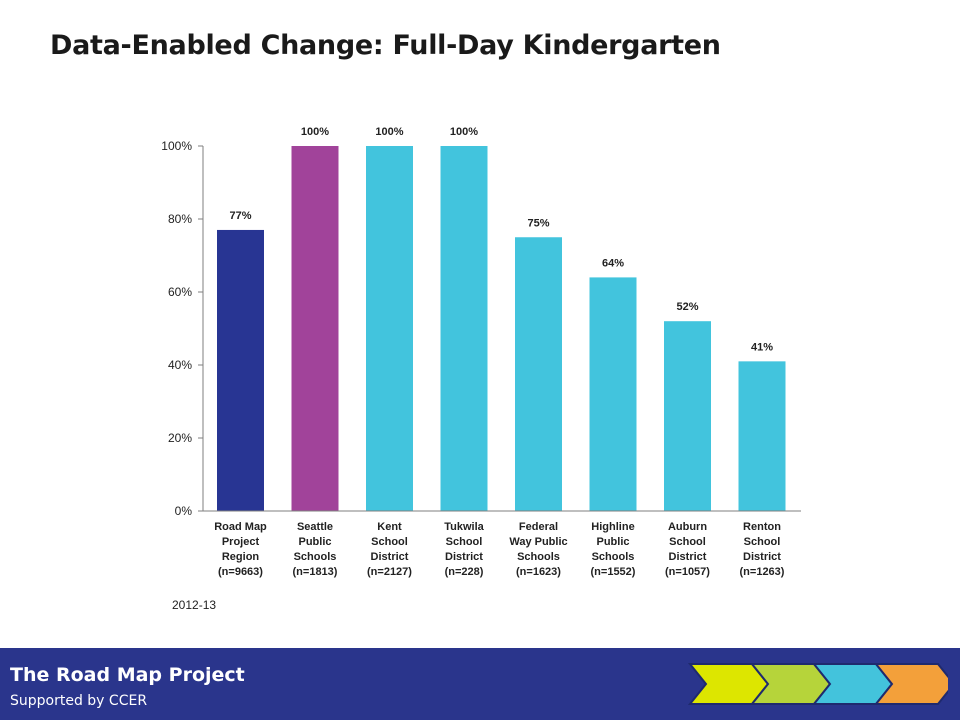 Image resolution: width=960 pixels, height=720 pixels. I want to click on logo-chevron-shape, so click(910, 684).